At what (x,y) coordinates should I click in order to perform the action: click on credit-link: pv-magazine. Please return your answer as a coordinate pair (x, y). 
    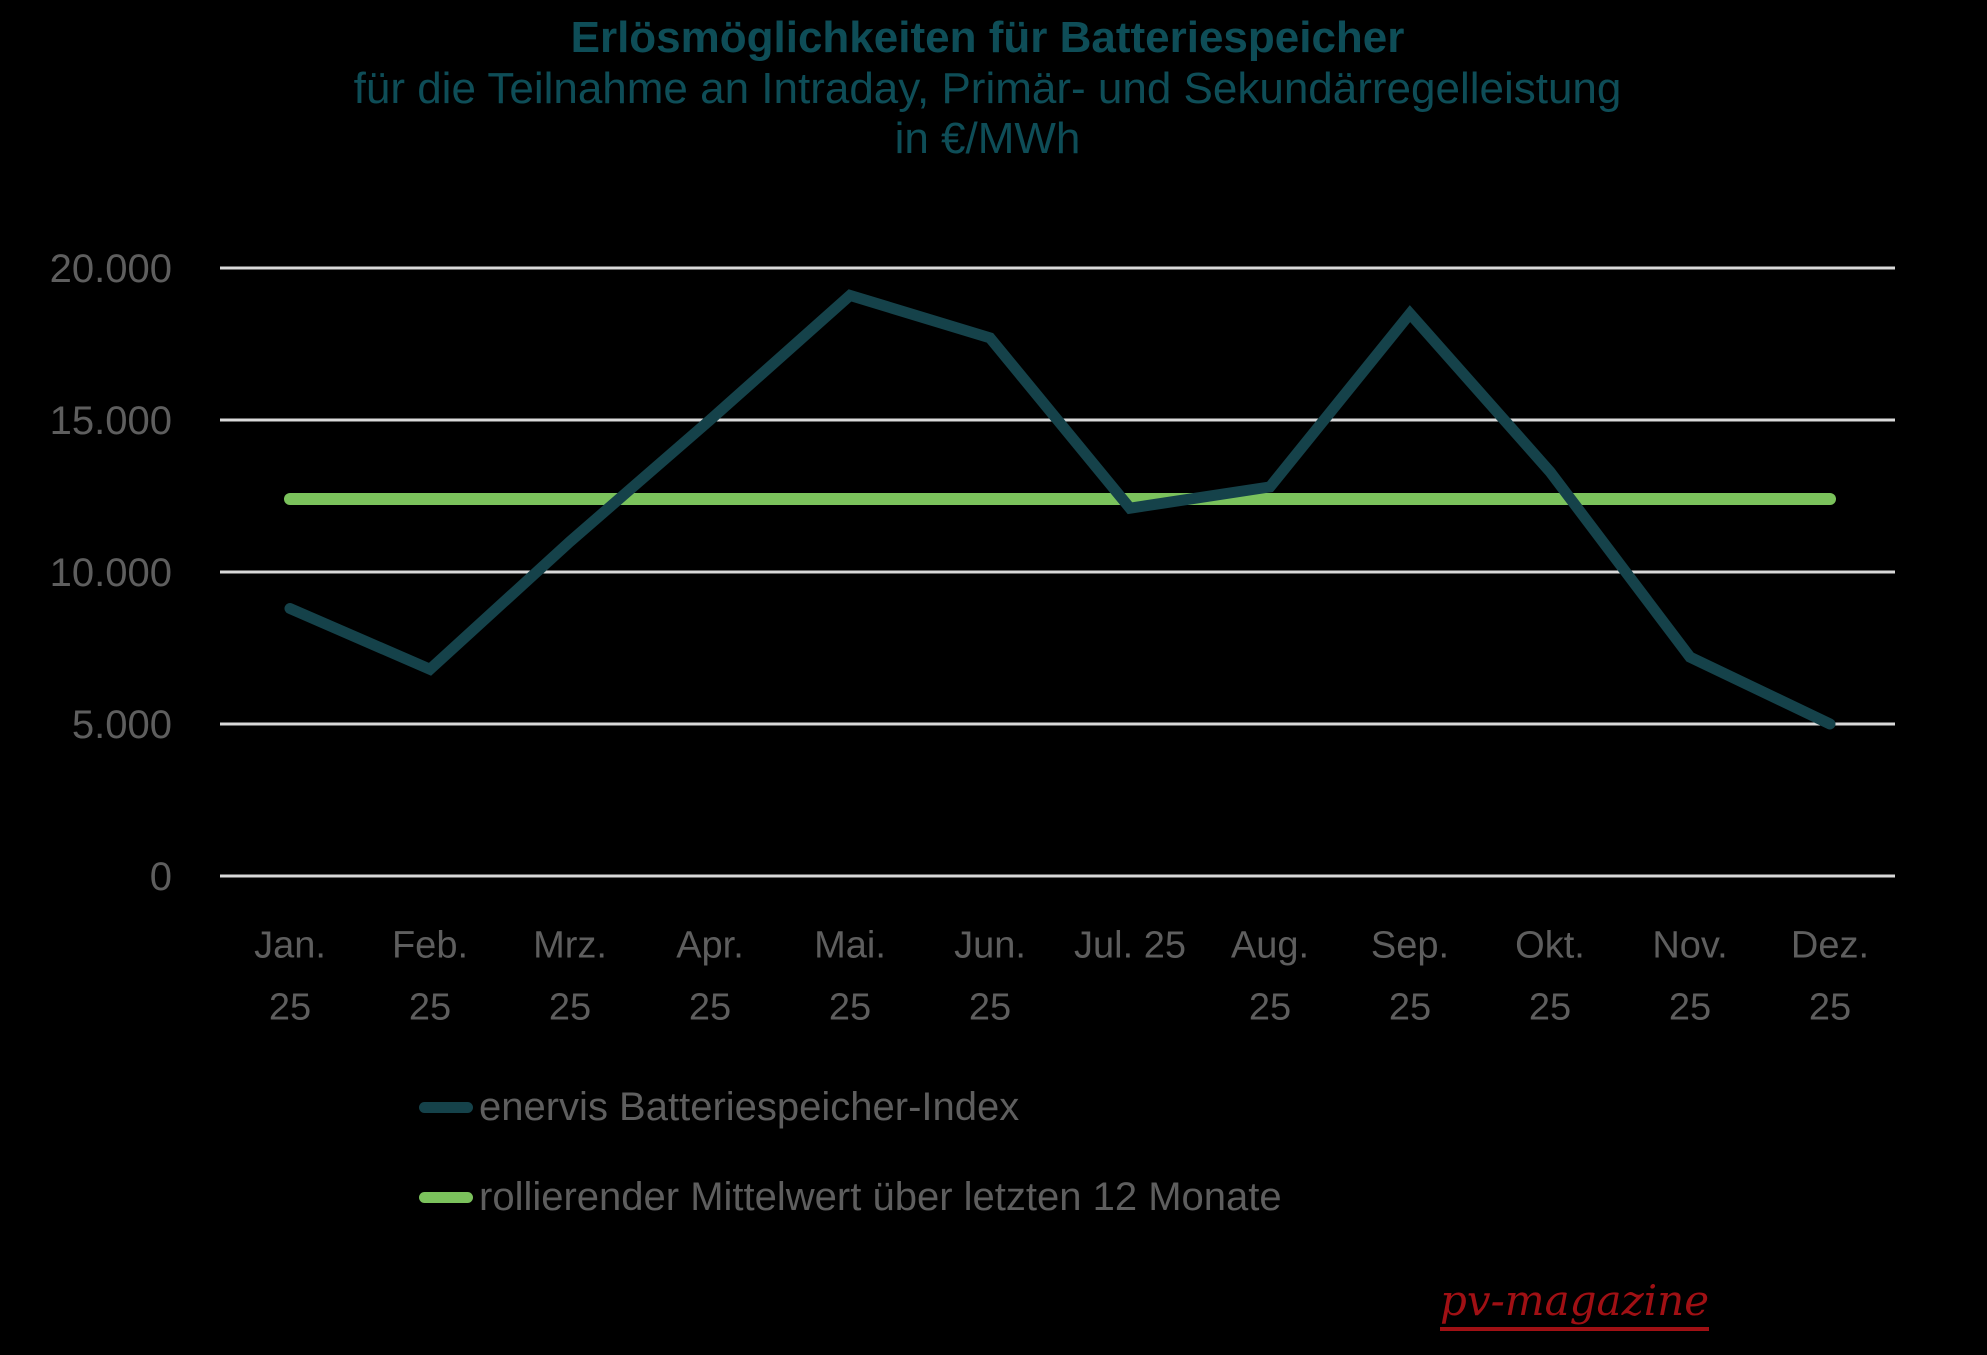
    Looking at the image, I should click on (1575, 1303).